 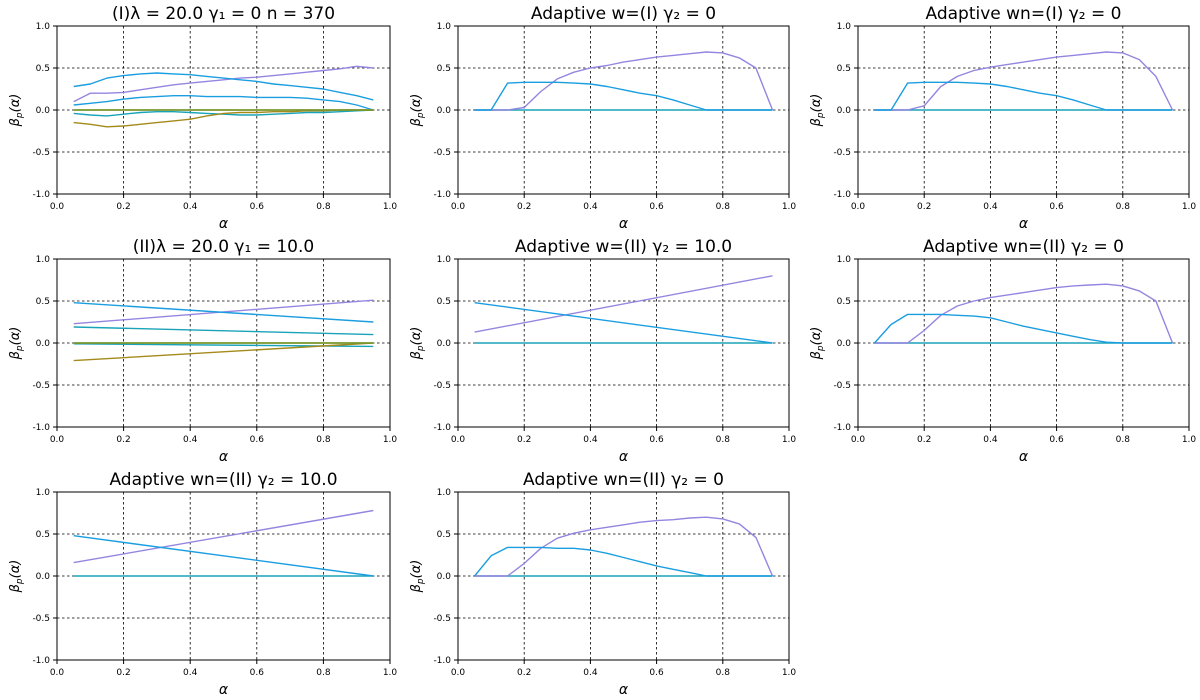 What do you see at coordinates (223, 14) in the screenshot?
I see `subplot-title: (I)λ = 20.0 γ₁ = 0 n = 370` at bounding box center [223, 14].